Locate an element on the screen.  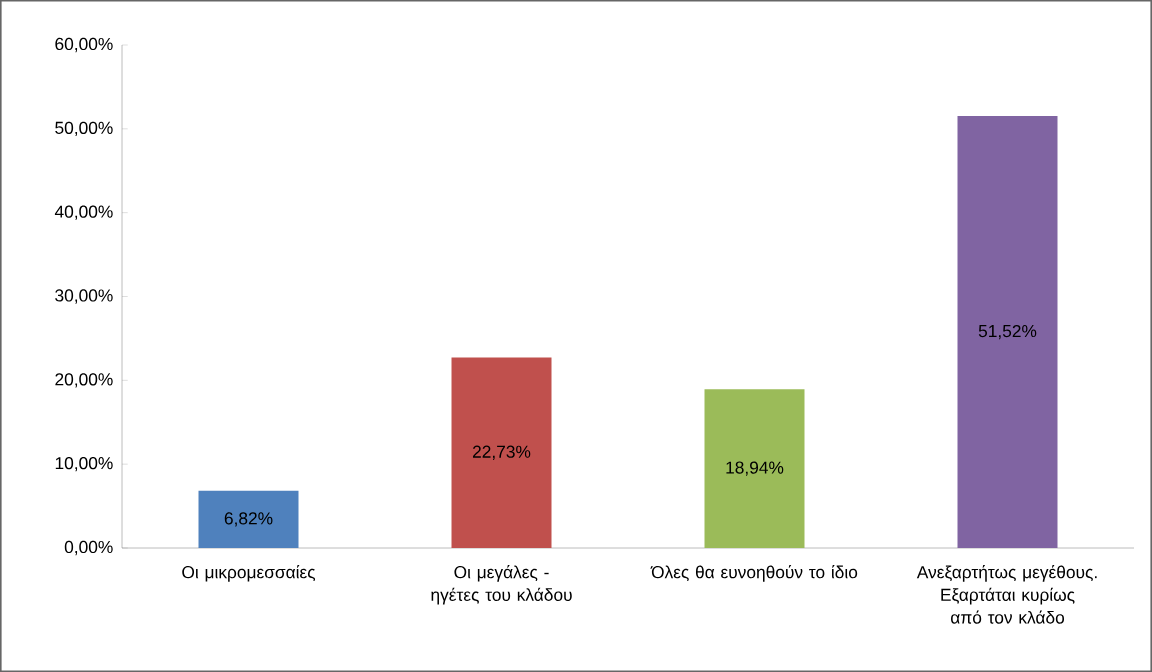
data-label: 51,52% is located at coordinates (1007, 332).